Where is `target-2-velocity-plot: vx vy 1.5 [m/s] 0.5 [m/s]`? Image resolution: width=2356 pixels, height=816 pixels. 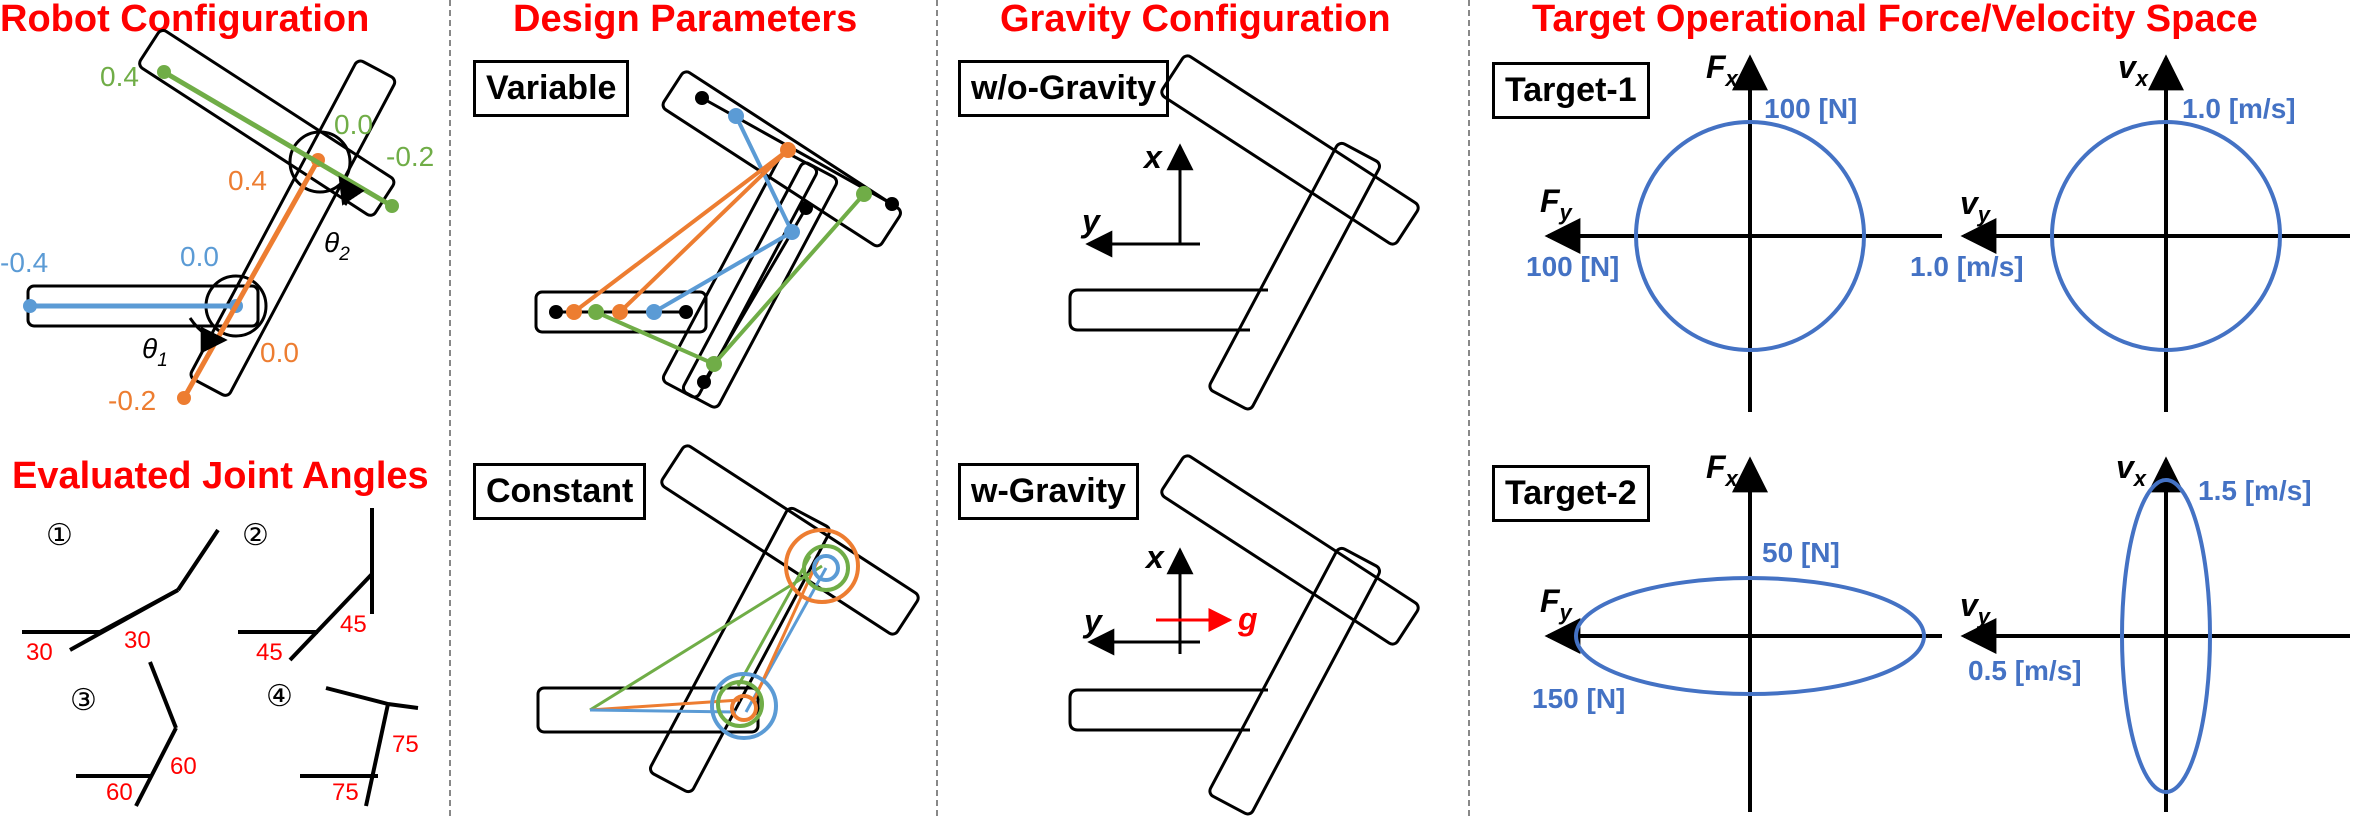 target-2-velocity-plot: vx vy 1.5 [m/s] 0.5 [m/s] is located at coordinates (2155, 630).